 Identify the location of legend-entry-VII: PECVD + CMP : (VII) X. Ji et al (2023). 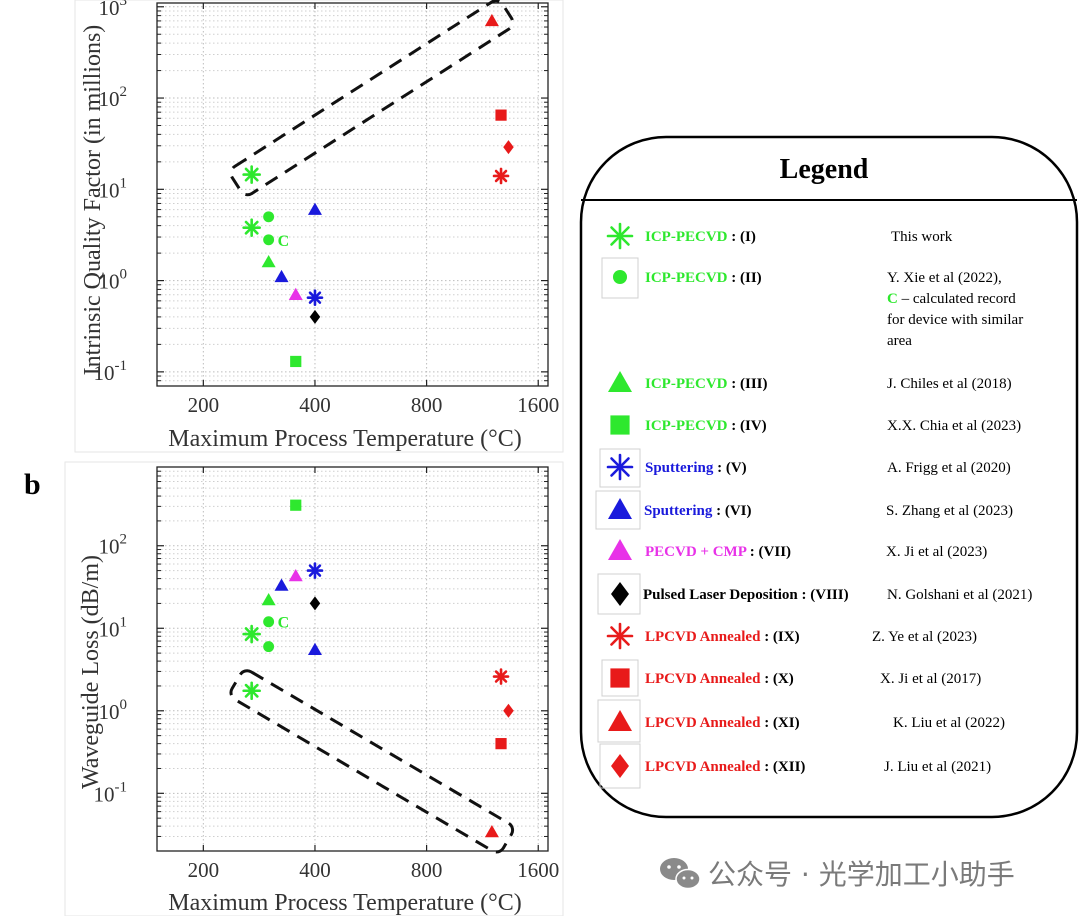
(797, 549).